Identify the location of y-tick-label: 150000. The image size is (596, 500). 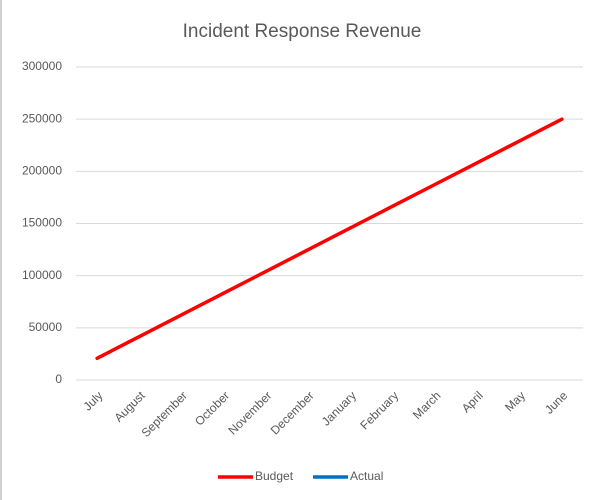
(42, 223).